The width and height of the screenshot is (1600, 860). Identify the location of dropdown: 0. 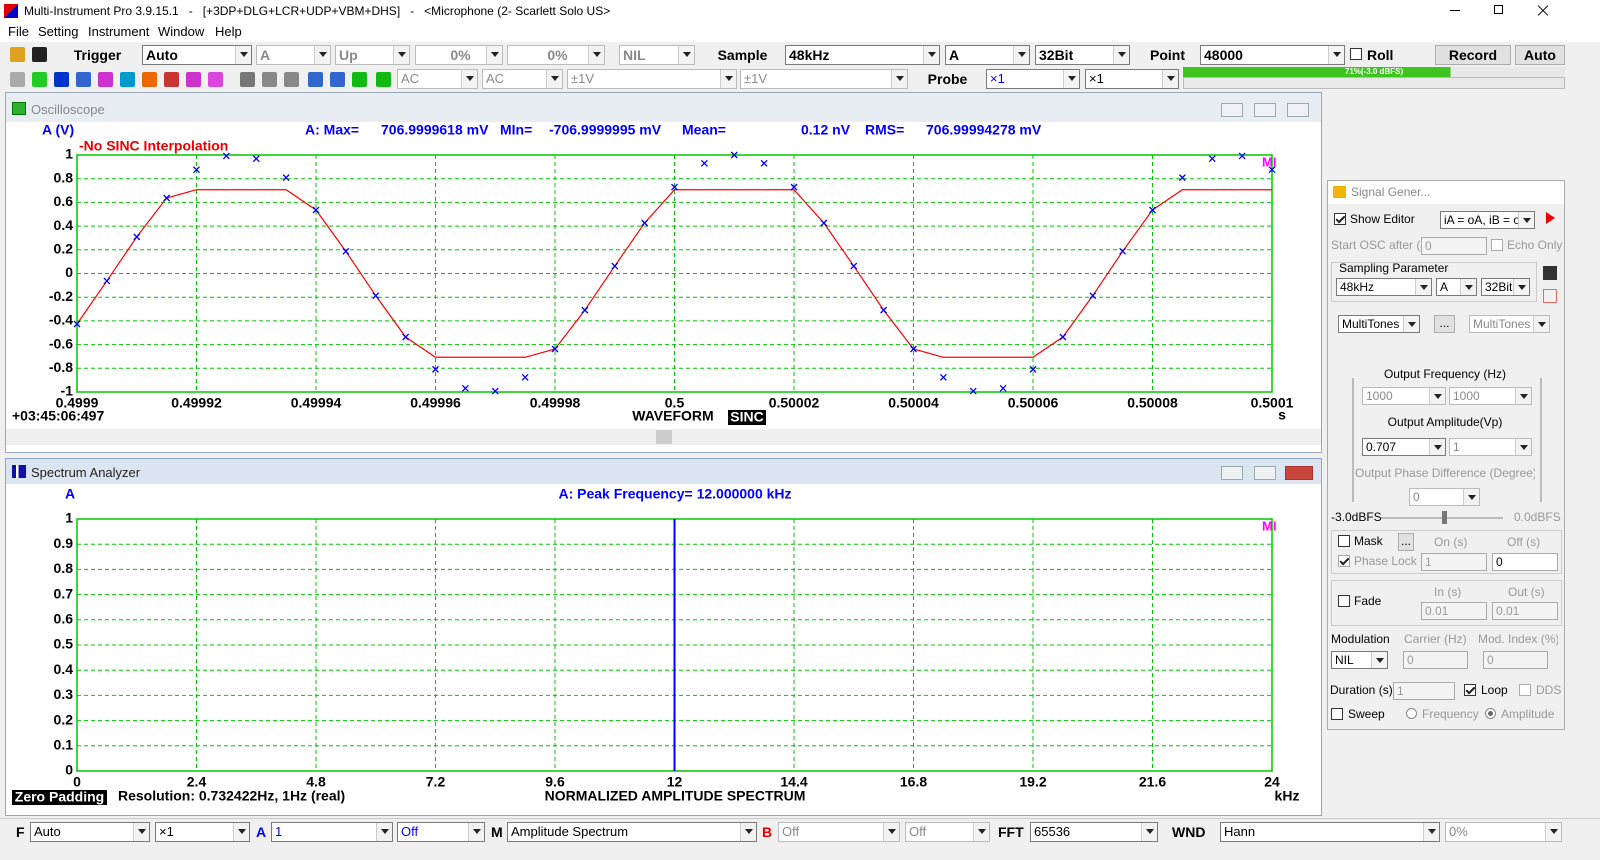
(1444, 497).